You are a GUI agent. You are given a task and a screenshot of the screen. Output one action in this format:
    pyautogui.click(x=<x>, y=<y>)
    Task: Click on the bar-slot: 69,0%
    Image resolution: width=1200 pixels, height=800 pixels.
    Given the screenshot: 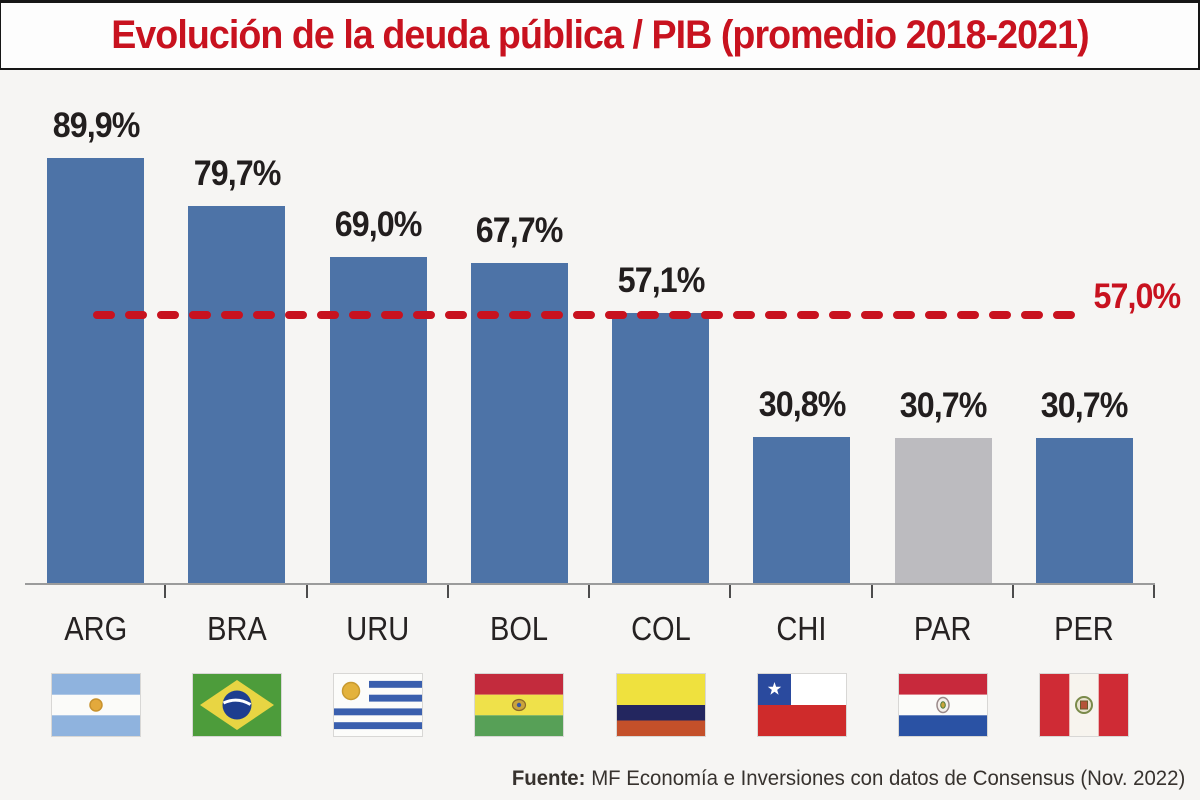 What is the action you would take?
    pyautogui.click(x=378, y=336)
    